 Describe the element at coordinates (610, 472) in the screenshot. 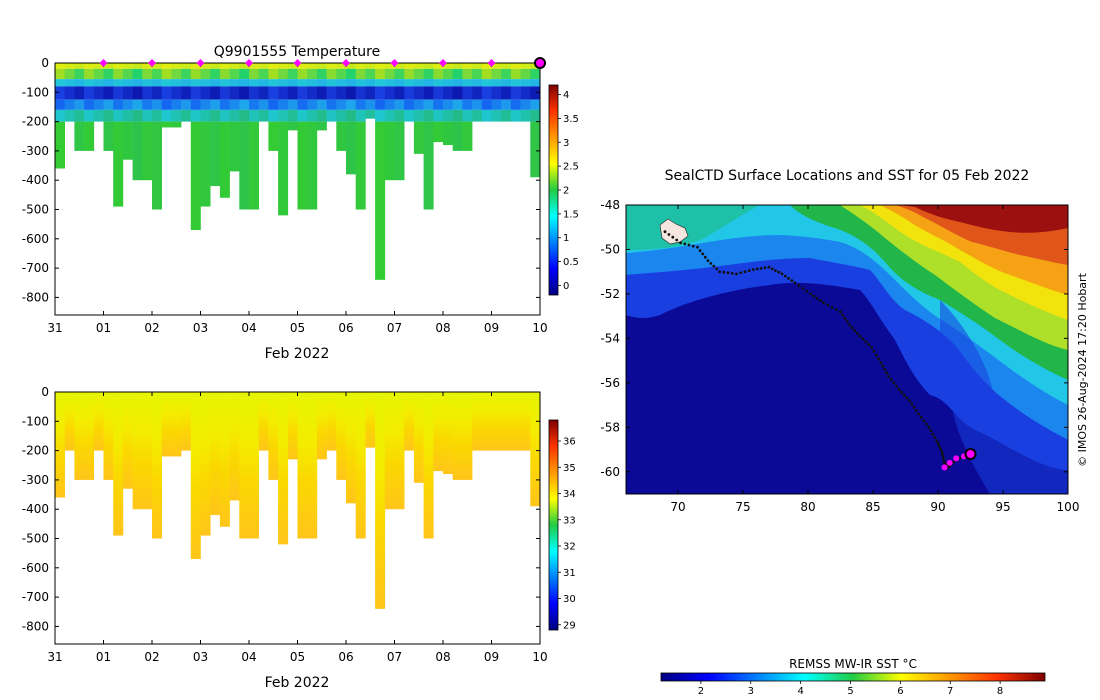

I see `lat-tick-label: -60` at that location.